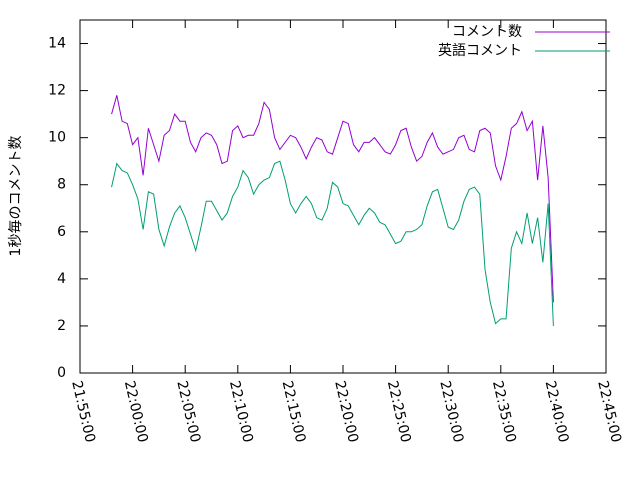 This screenshot has width=640, height=480. What do you see at coordinates (399, 411) in the screenshot?
I see `x-tick-label: 22:25:00` at bounding box center [399, 411].